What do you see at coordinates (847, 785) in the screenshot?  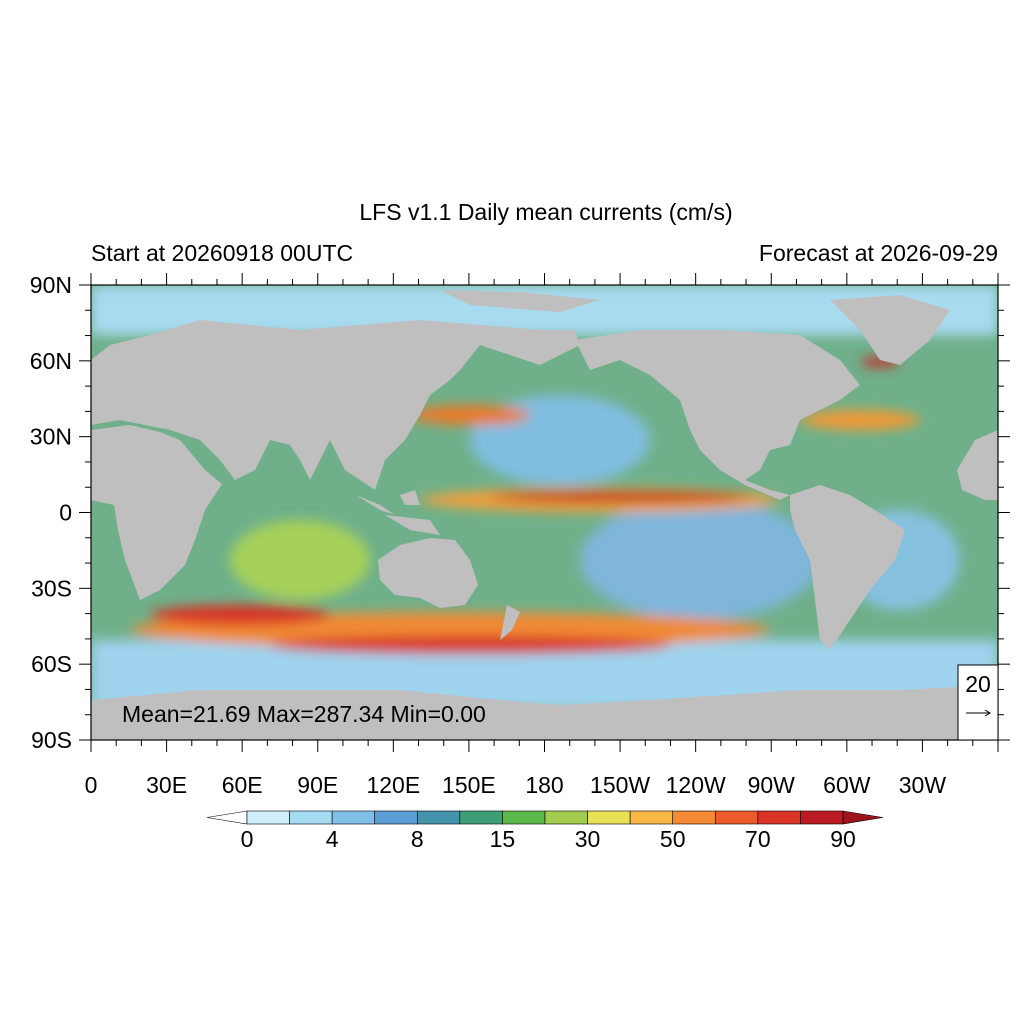 I see `x-tick-label: 60W` at bounding box center [847, 785].